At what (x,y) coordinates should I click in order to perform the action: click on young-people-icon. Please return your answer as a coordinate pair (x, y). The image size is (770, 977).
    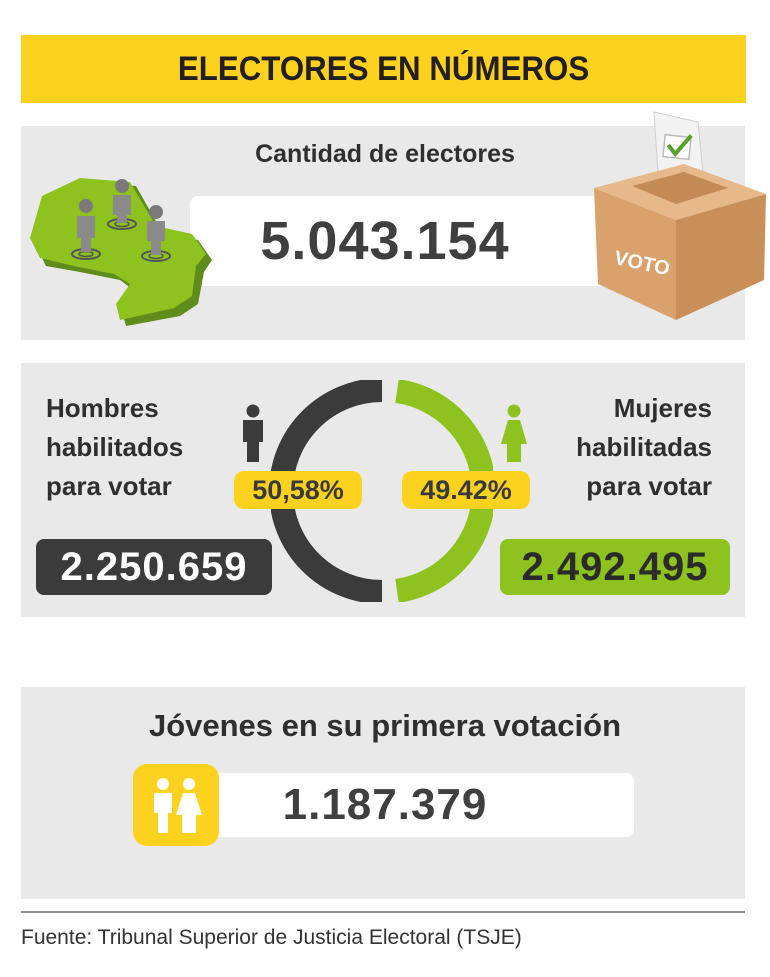
    Looking at the image, I should click on (178, 805).